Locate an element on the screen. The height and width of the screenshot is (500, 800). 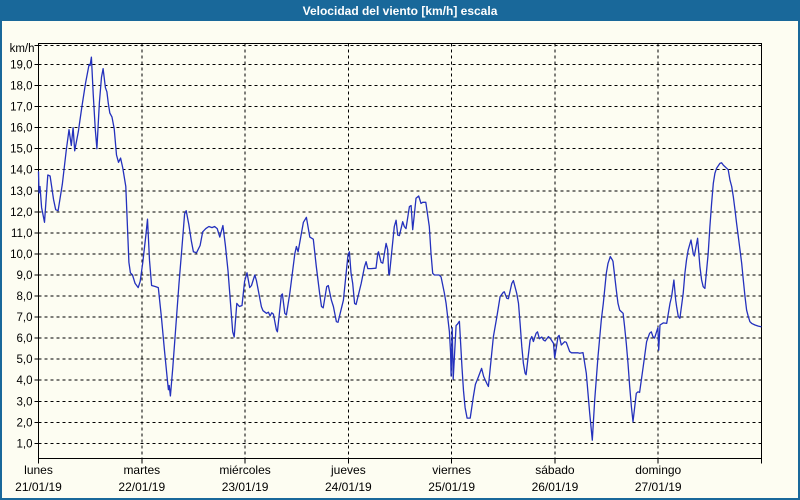
y-tick-label: 19,0 is located at coordinates (21, 65).